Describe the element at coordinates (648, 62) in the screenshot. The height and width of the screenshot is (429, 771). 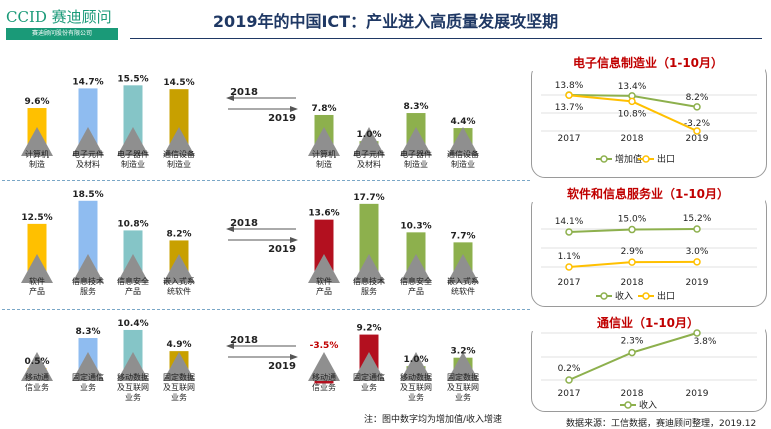
I see `panel-title-electronics: 电子信息制造业（1-10月）` at that location.